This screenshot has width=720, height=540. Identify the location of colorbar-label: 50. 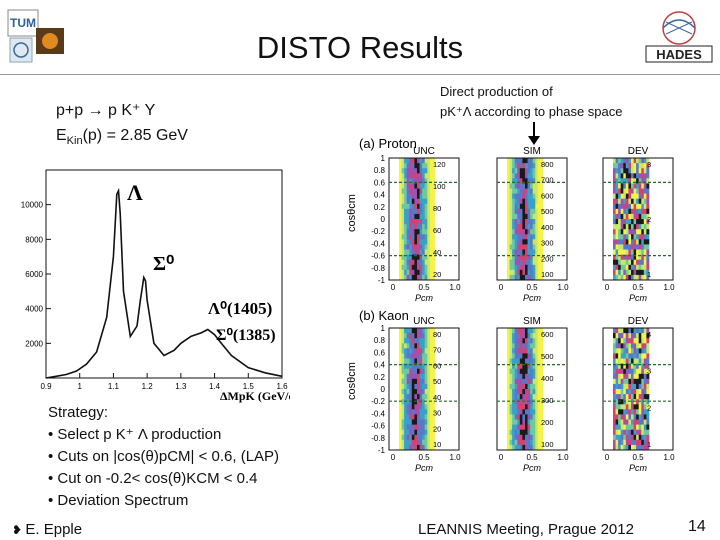
(437, 381).